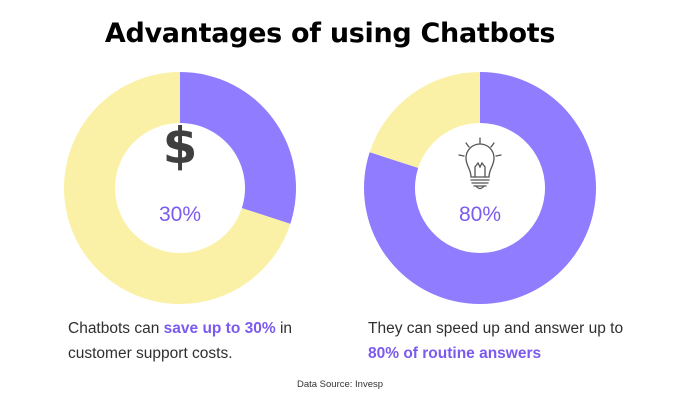 The height and width of the screenshot is (400, 680). What do you see at coordinates (116, 328) in the screenshot?
I see `caption-text: Chatbots can` at bounding box center [116, 328].